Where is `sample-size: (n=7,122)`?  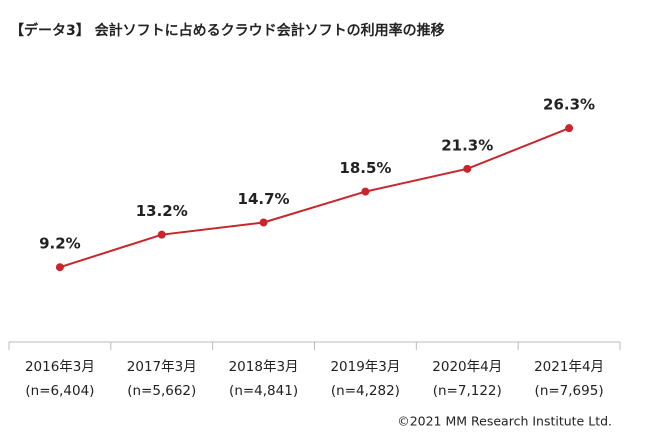 sample-size: (n=7,122) is located at coordinates (467, 391).